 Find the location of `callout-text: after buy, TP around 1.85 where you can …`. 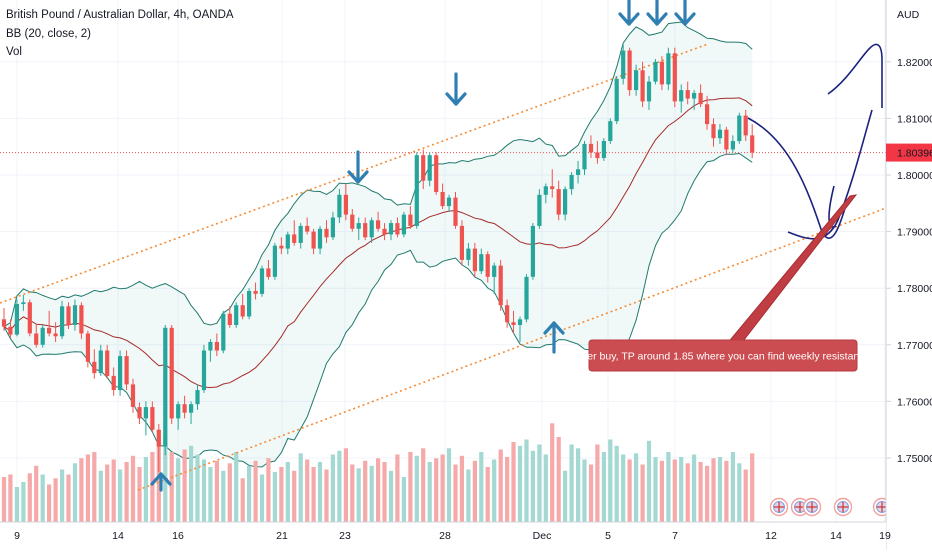

callout-text: after buy, TP around 1.85 where you can … is located at coordinates (723, 357).